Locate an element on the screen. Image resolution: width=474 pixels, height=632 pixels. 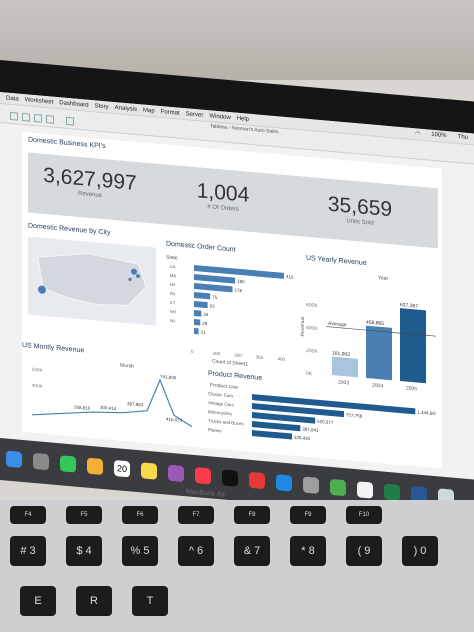
function-key: F9 is located at coordinates (308, 515).